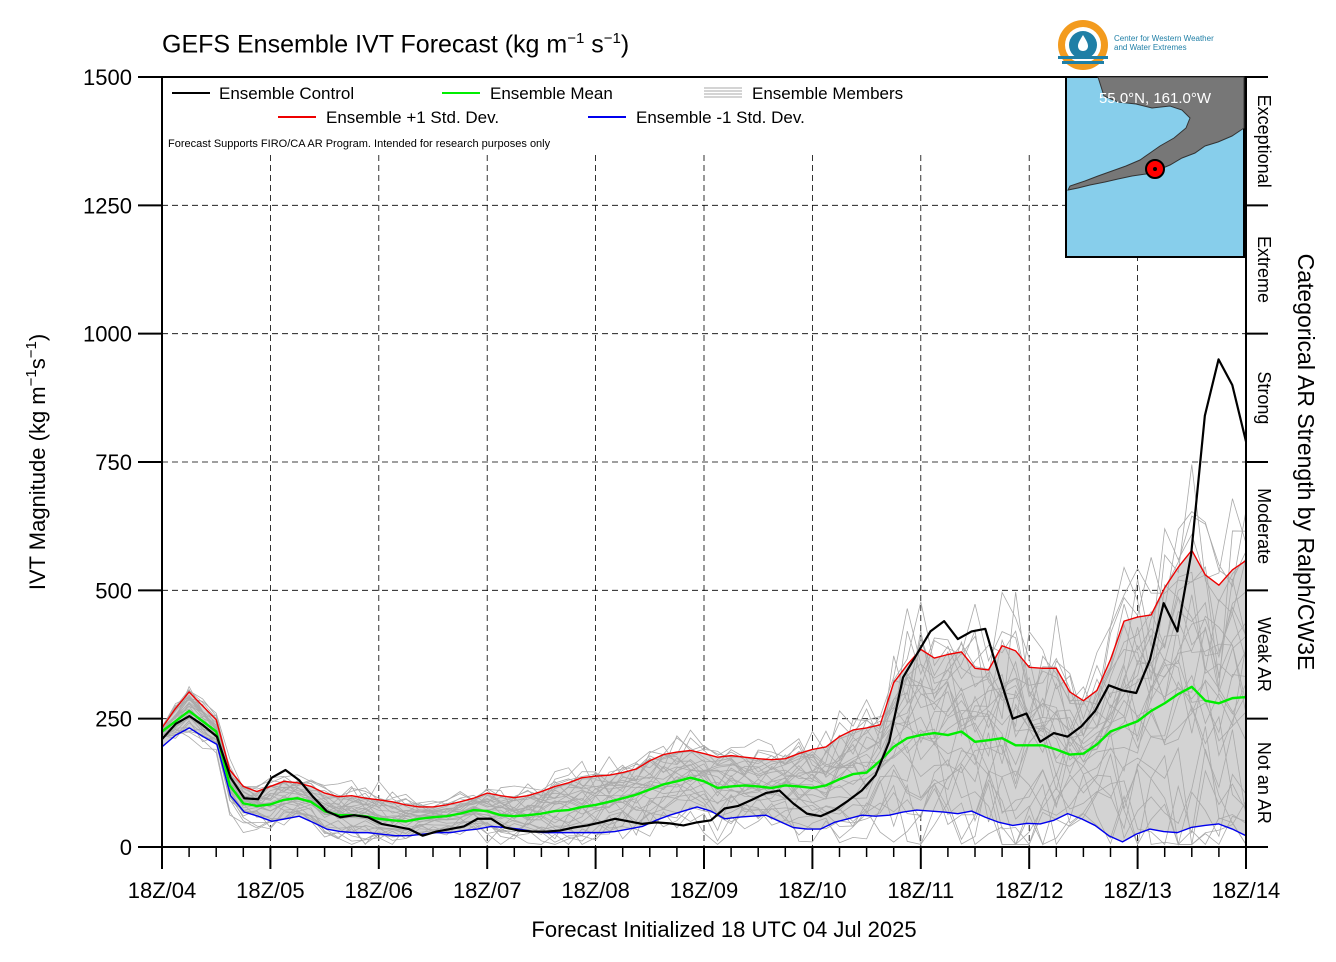 Image resolution: width=1336 pixels, height=962 pixels. Describe the element at coordinates (1264, 397) in the screenshot. I see `category-label: Strong` at that location.